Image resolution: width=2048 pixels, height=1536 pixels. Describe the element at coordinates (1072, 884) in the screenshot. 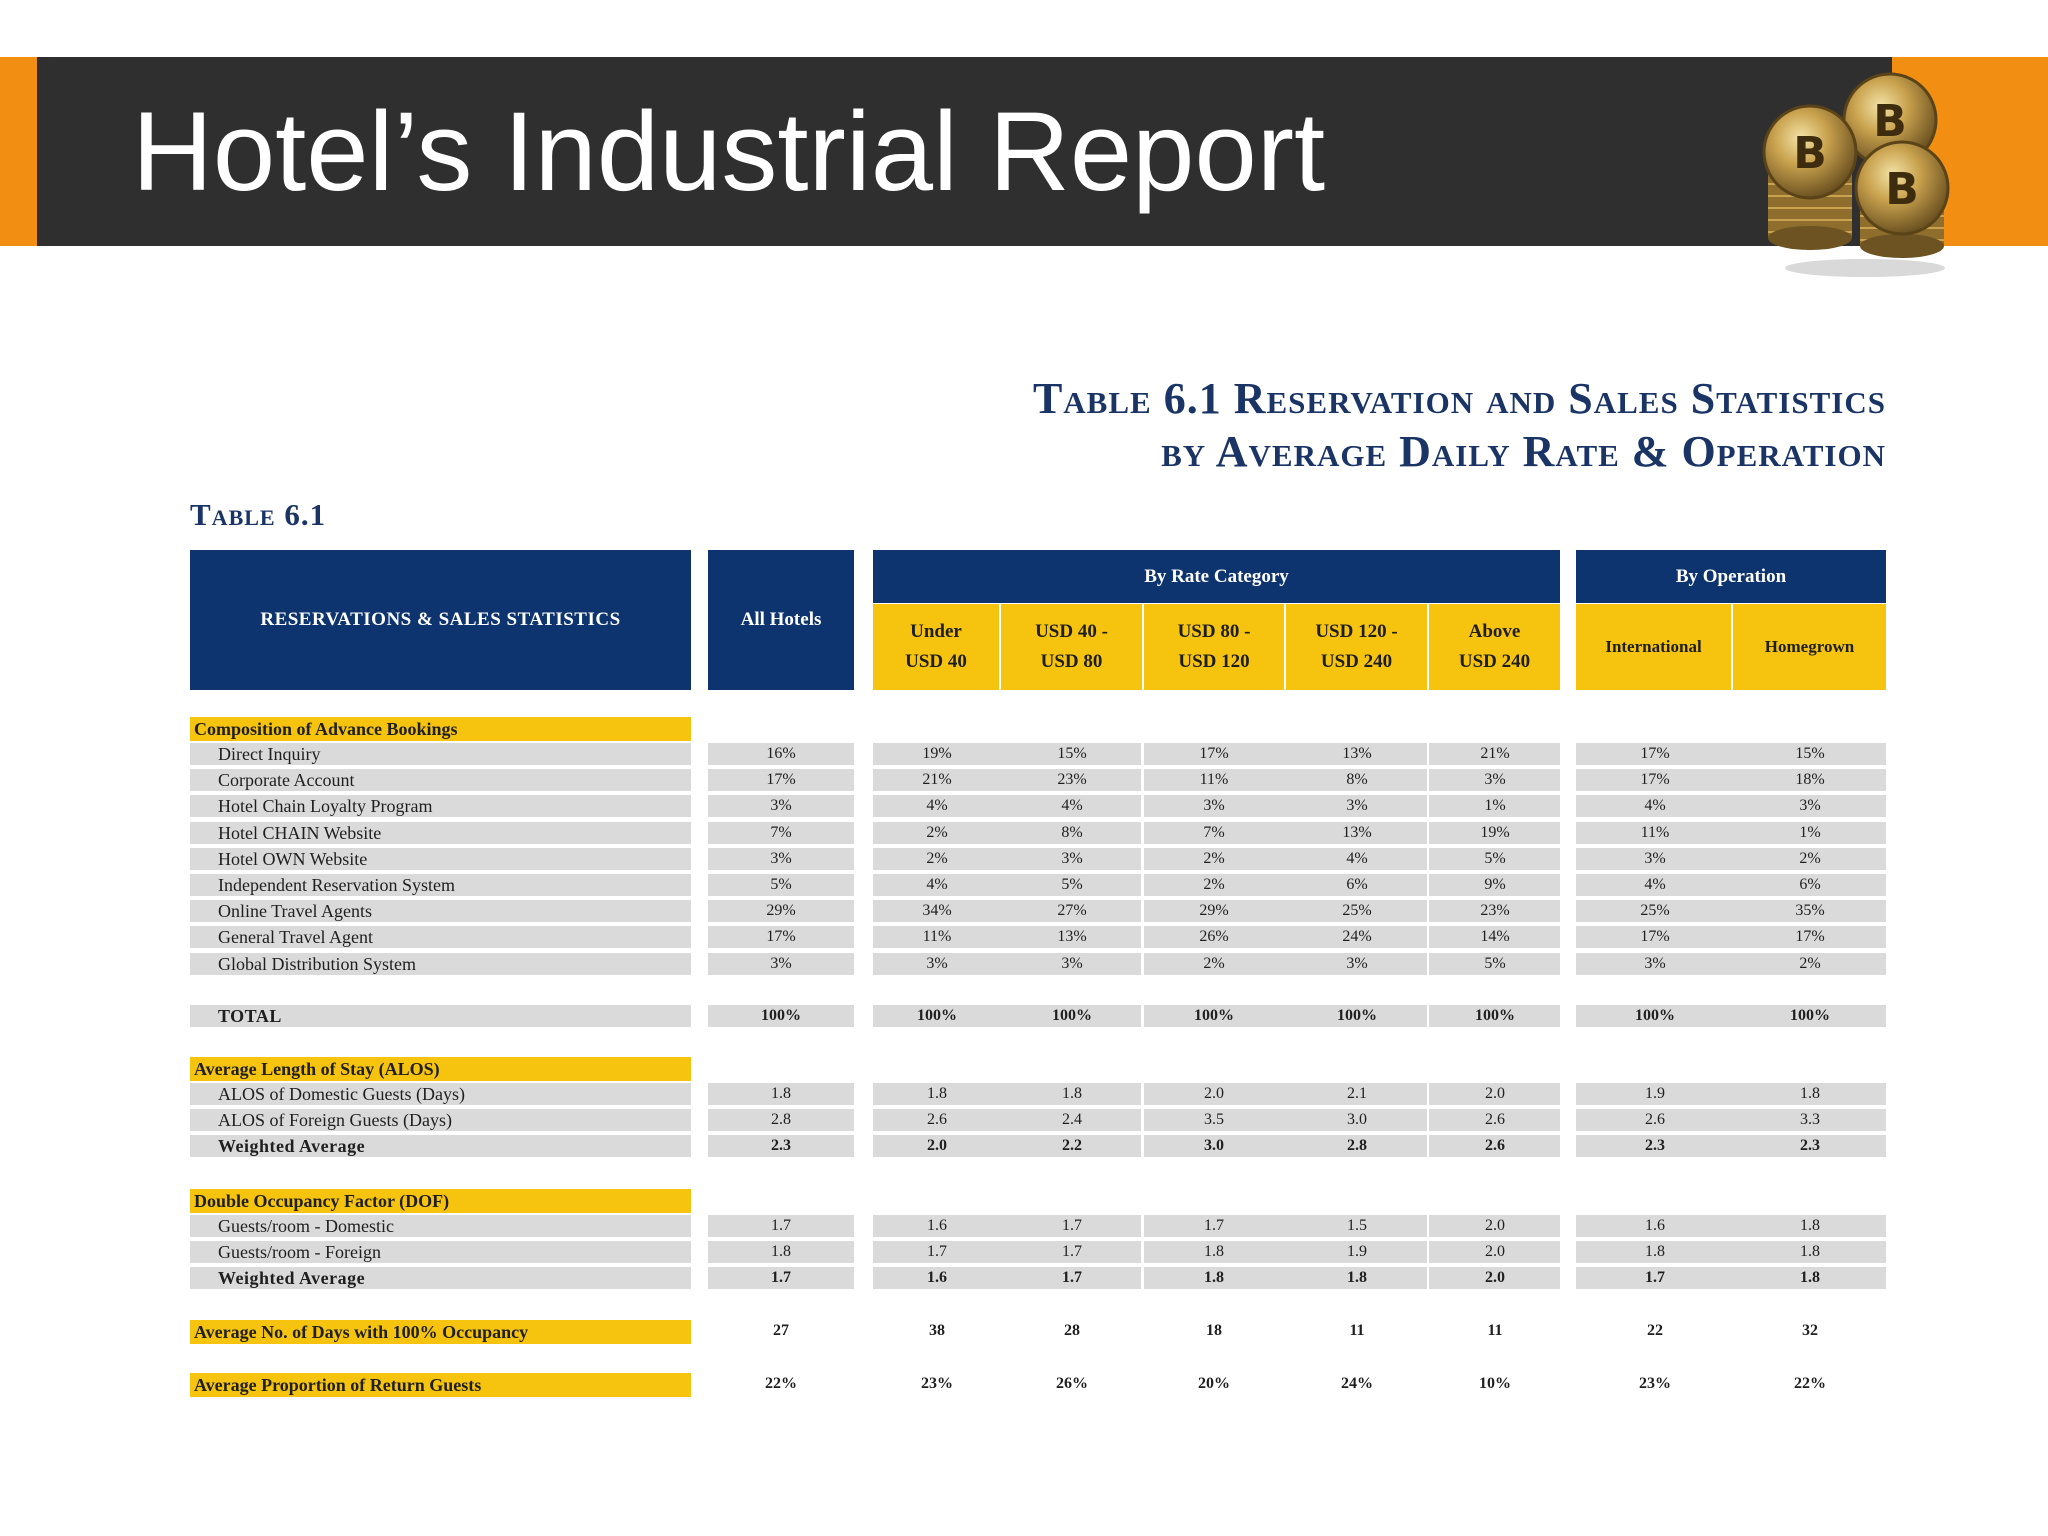

I see `table-cell: 5%` at that location.